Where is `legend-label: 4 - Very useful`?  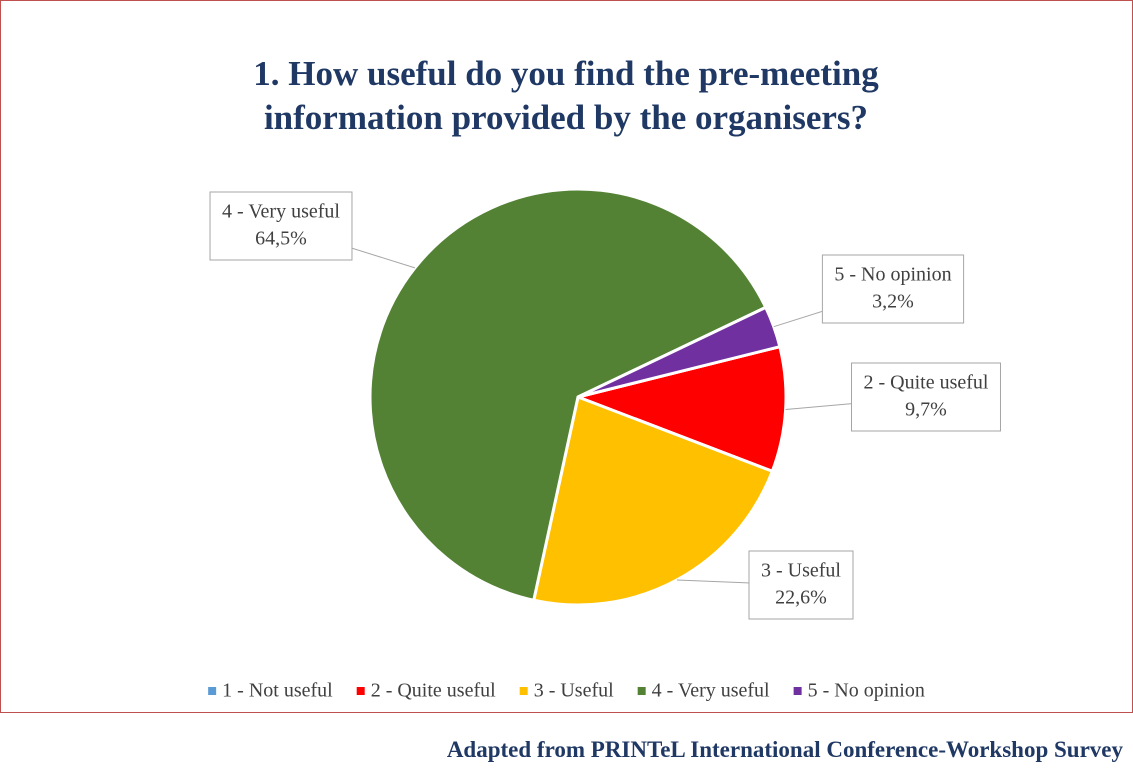 legend-label: 4 - Very useful is located at coordinates (711, 691).